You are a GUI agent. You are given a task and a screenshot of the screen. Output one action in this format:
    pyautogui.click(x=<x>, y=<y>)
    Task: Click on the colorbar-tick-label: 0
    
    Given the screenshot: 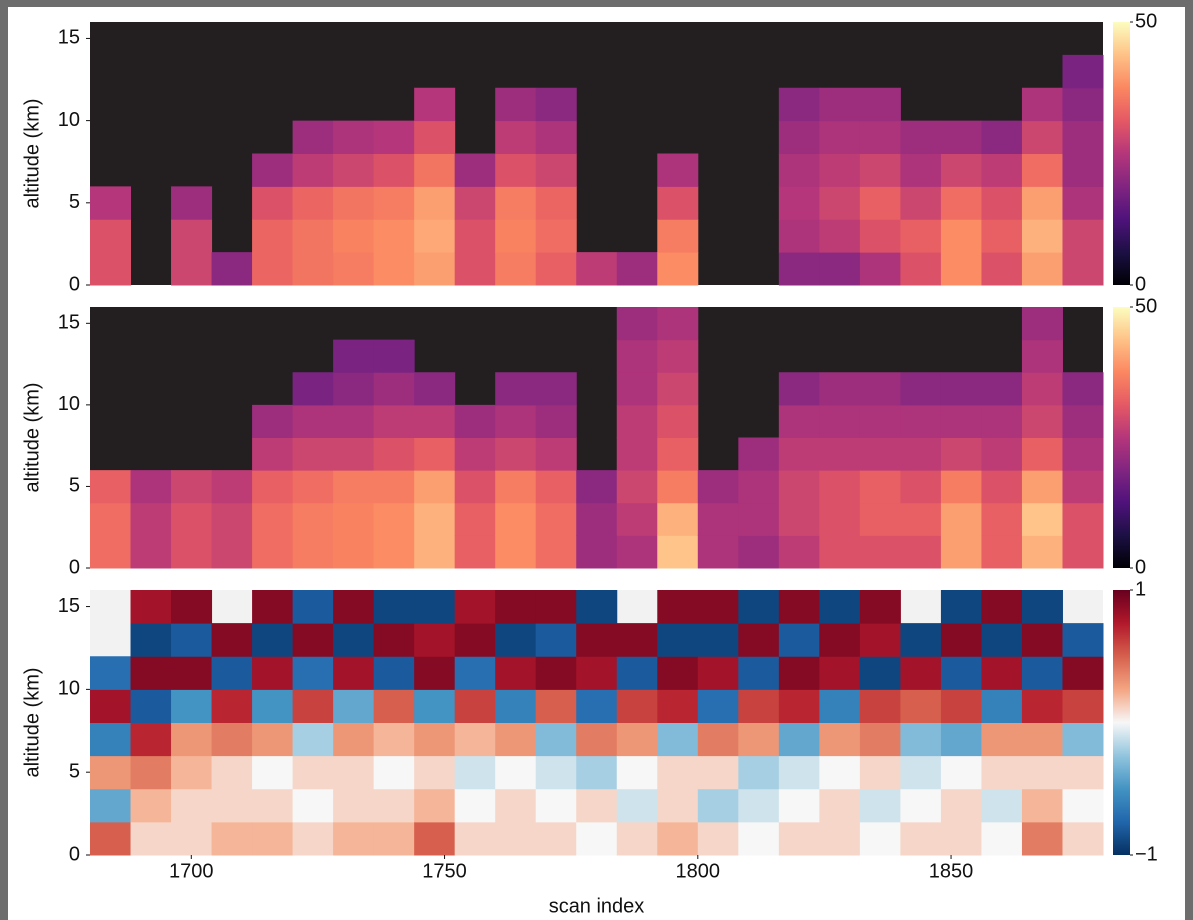 What is the action you would take?
    pyautogui.click(x=1140, y=567)
    